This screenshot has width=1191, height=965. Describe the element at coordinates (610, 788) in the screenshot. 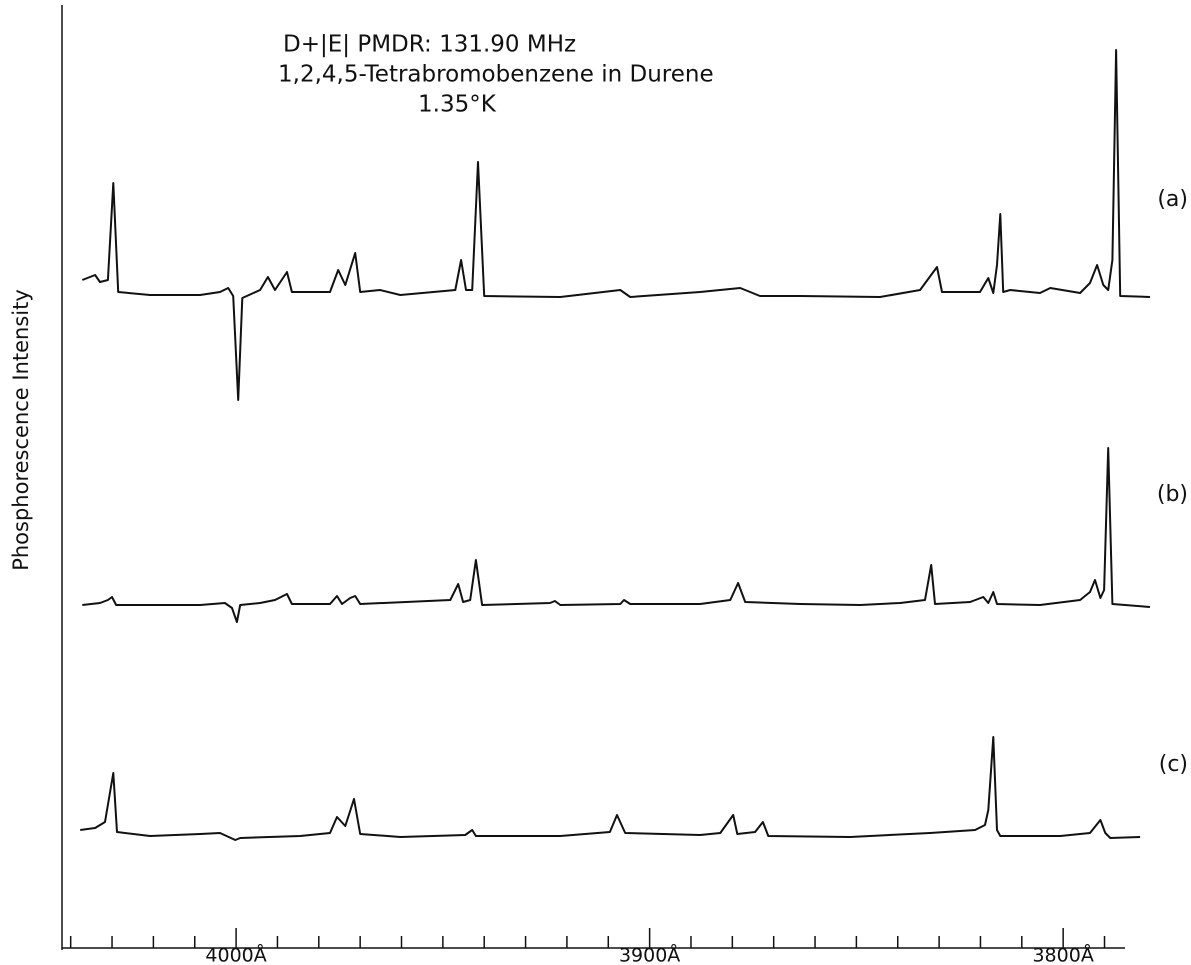

I see `spectrum-trace` at that location.